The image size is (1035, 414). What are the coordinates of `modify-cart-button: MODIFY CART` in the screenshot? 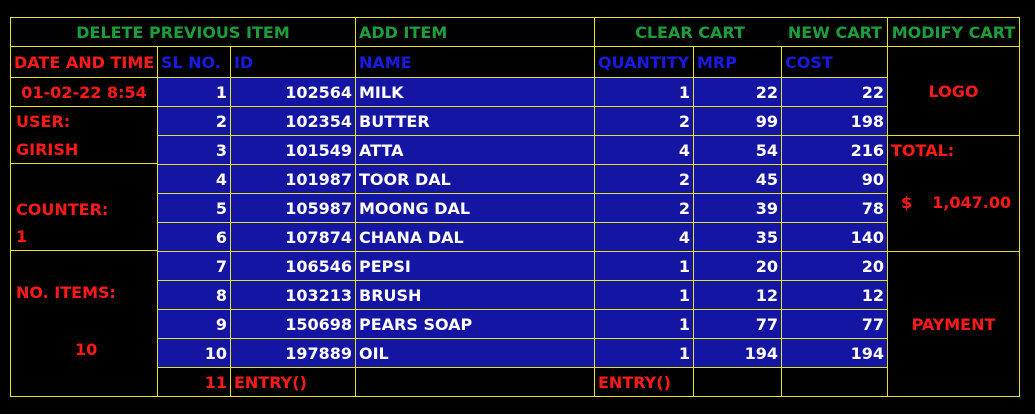 It's located at (953, 32).